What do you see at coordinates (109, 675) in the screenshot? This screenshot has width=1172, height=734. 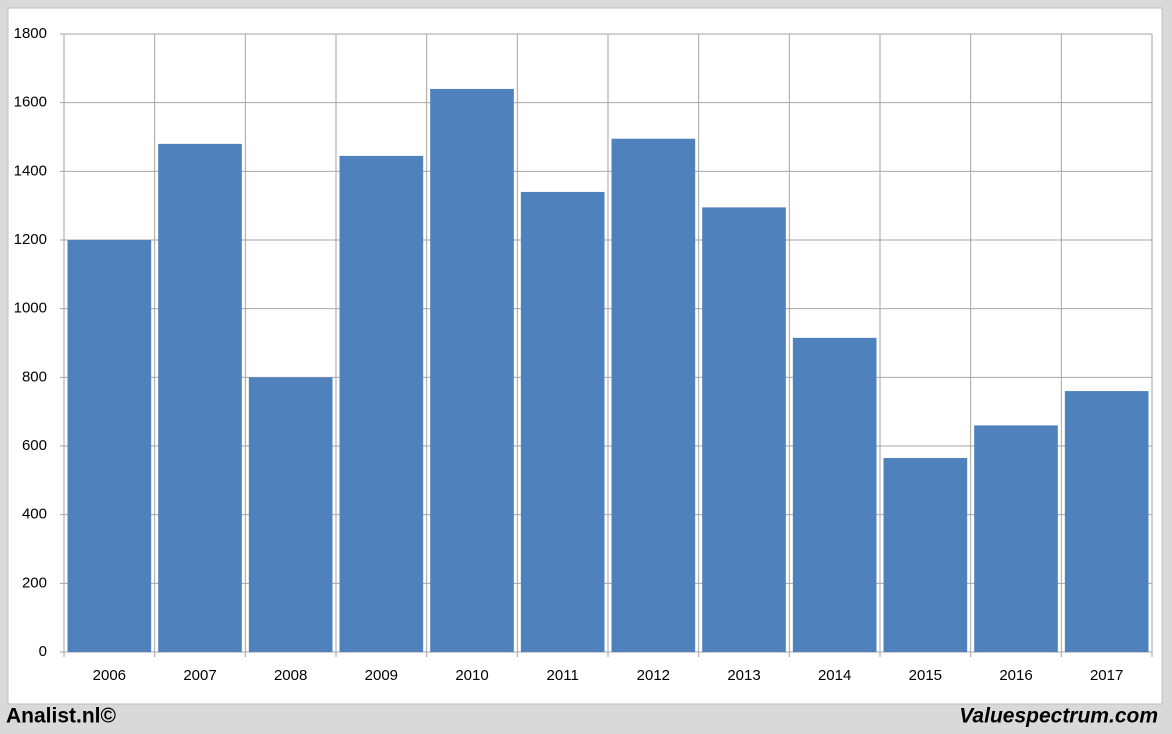 I see `x-tick-label: 2006` at bounding box center [109, 675].